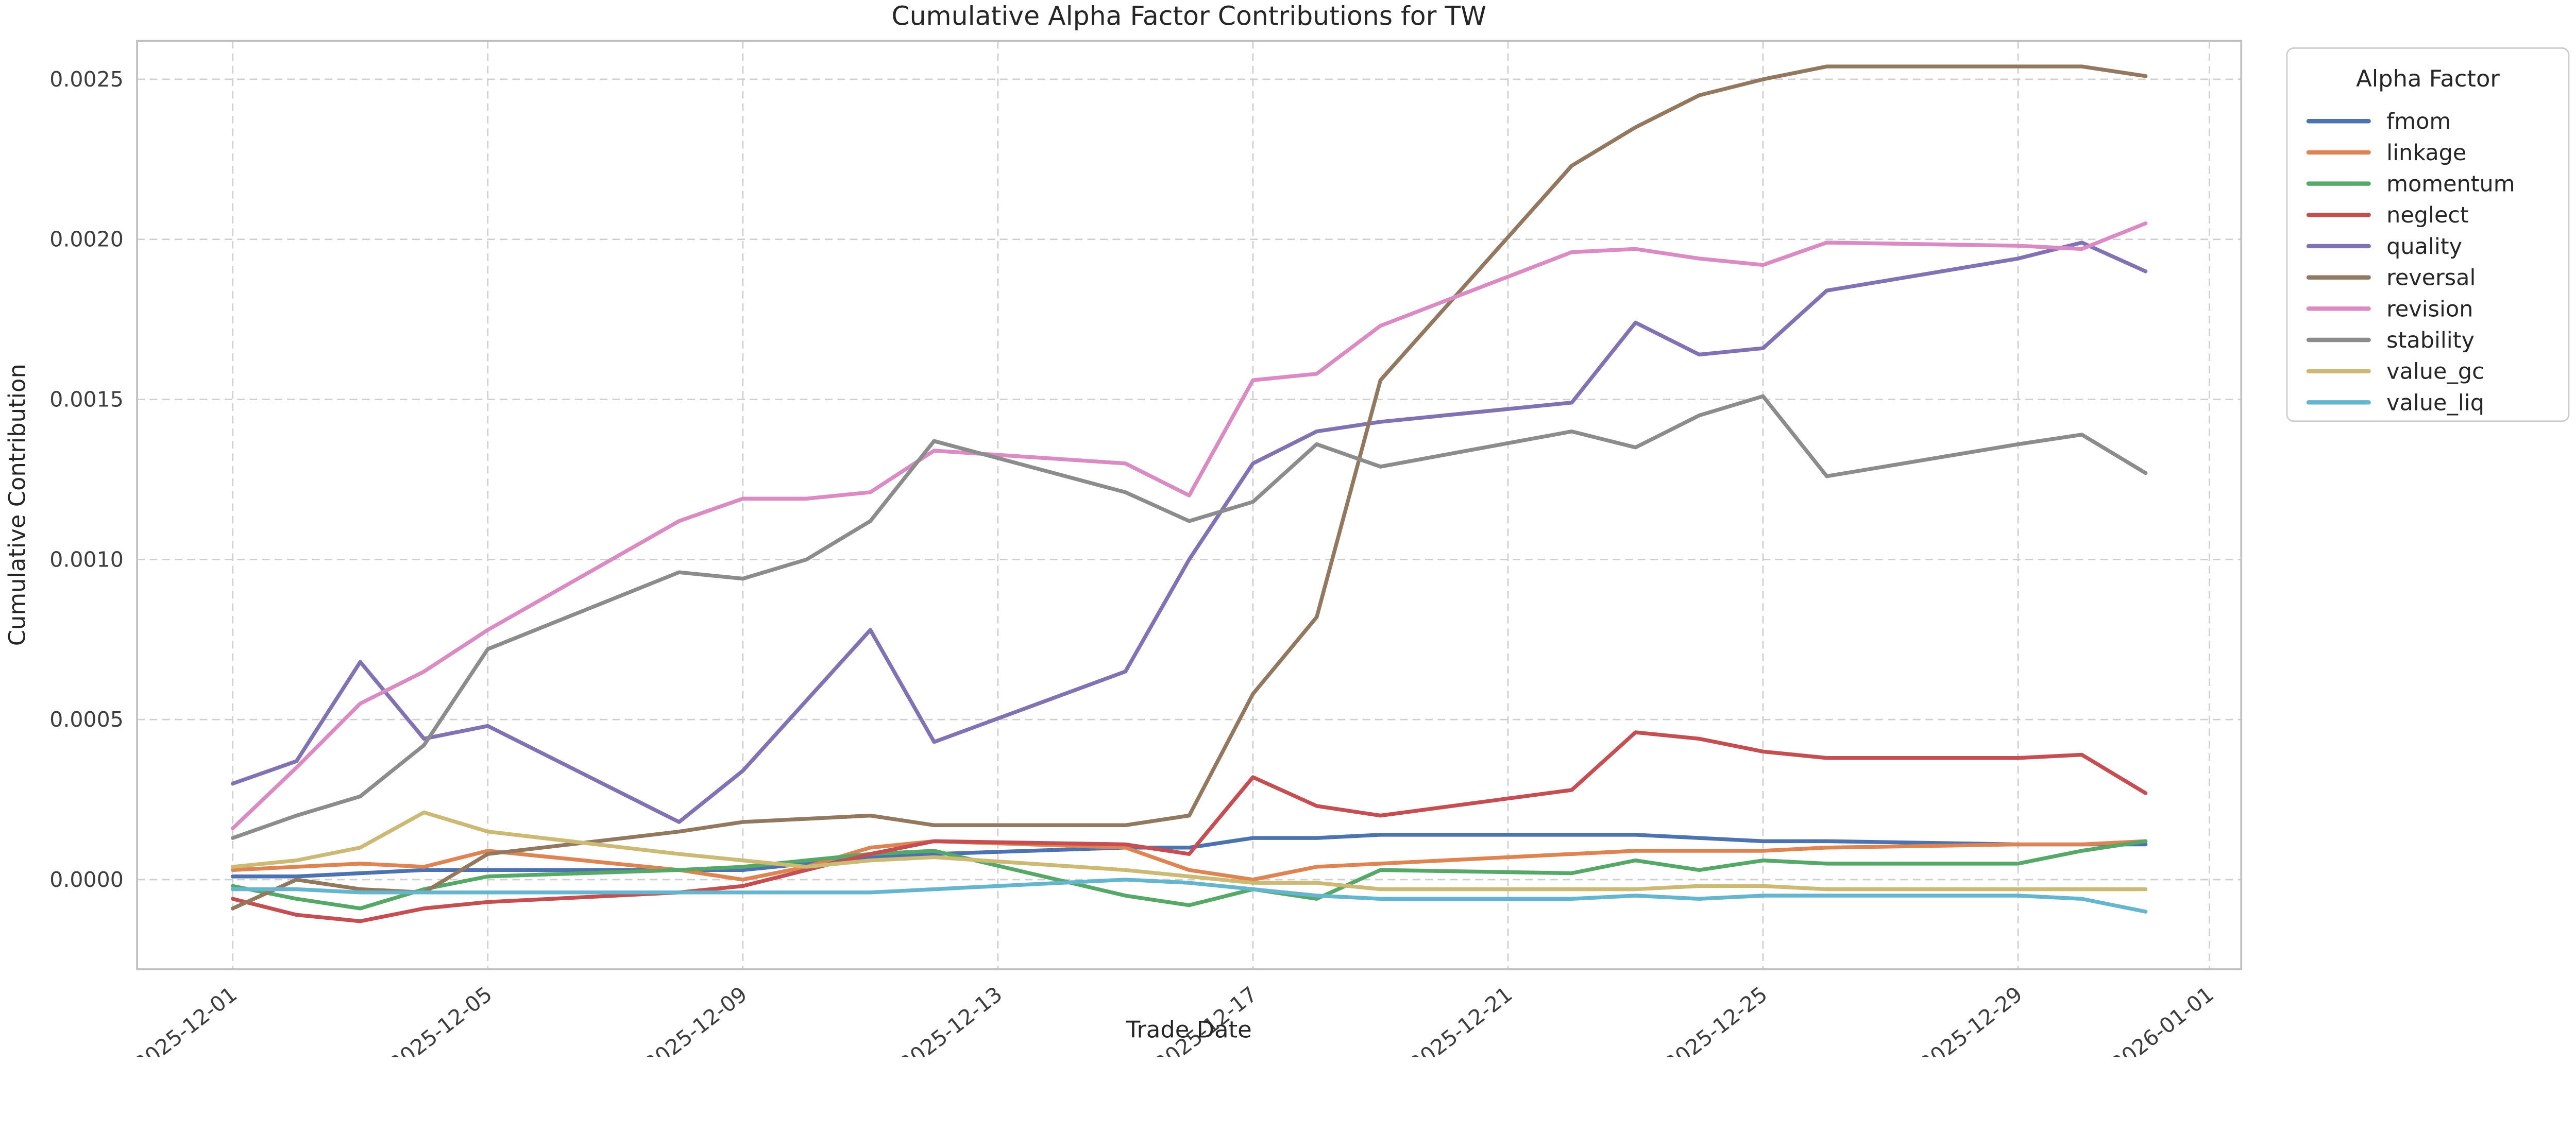 The width and height of the screenshot is (2576, 1132). What do you see at coordinates (2384, 247) in the screenshot?
I see `legend-item-quality: quality` at bounding box center [2384, 247].